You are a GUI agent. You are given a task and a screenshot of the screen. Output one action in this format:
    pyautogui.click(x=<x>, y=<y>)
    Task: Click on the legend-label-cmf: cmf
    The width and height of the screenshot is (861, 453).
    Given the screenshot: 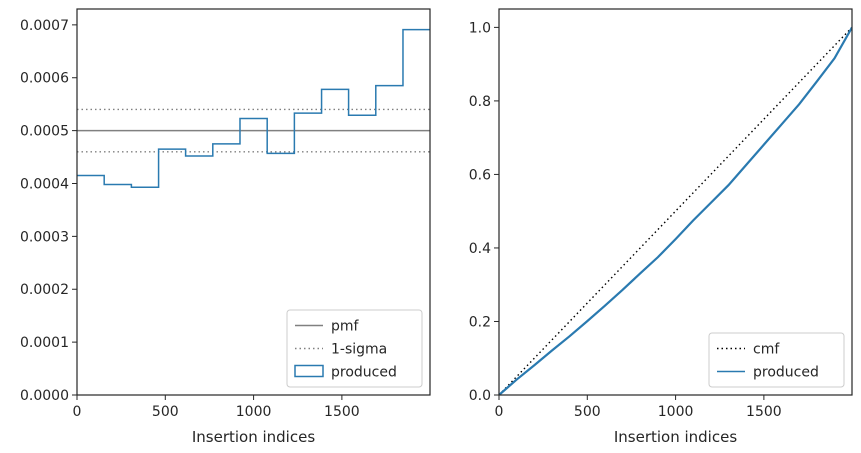 What is the action you would take?
    pyautogui.click(x=766, y=350)
    